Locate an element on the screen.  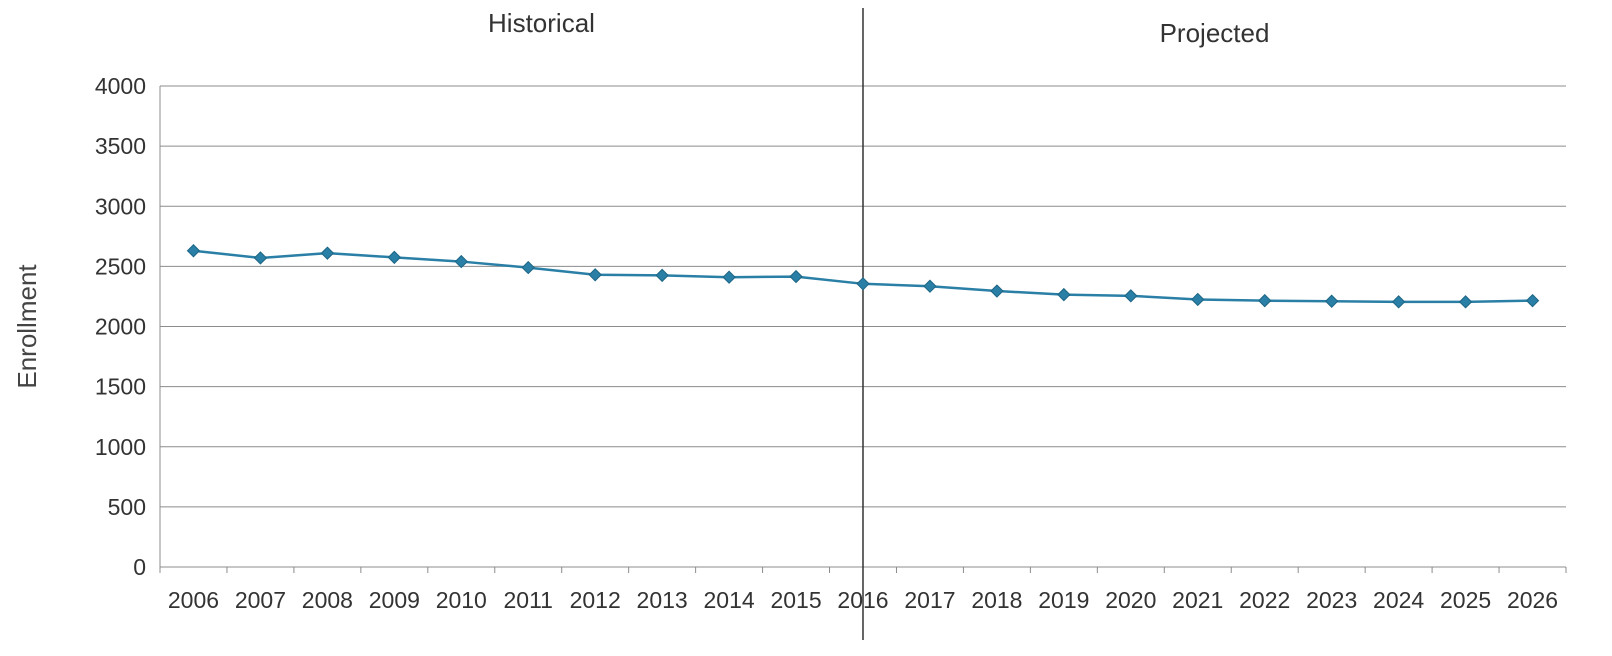
x-tick-label: 2014 is located at coordinates (729, 600).